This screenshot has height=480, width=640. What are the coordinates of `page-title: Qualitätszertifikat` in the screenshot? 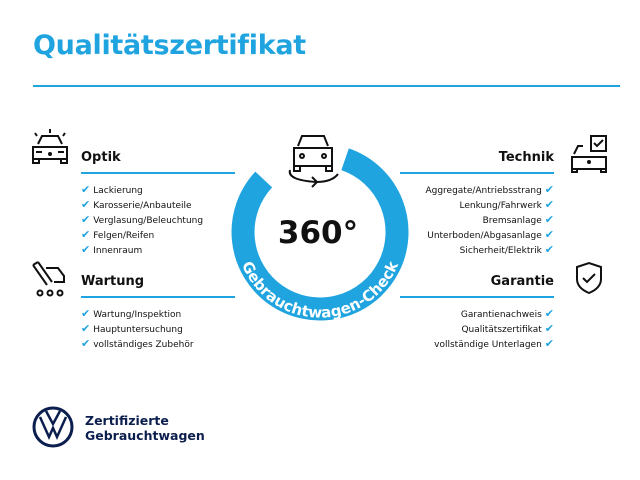 It's located at (169, 45).